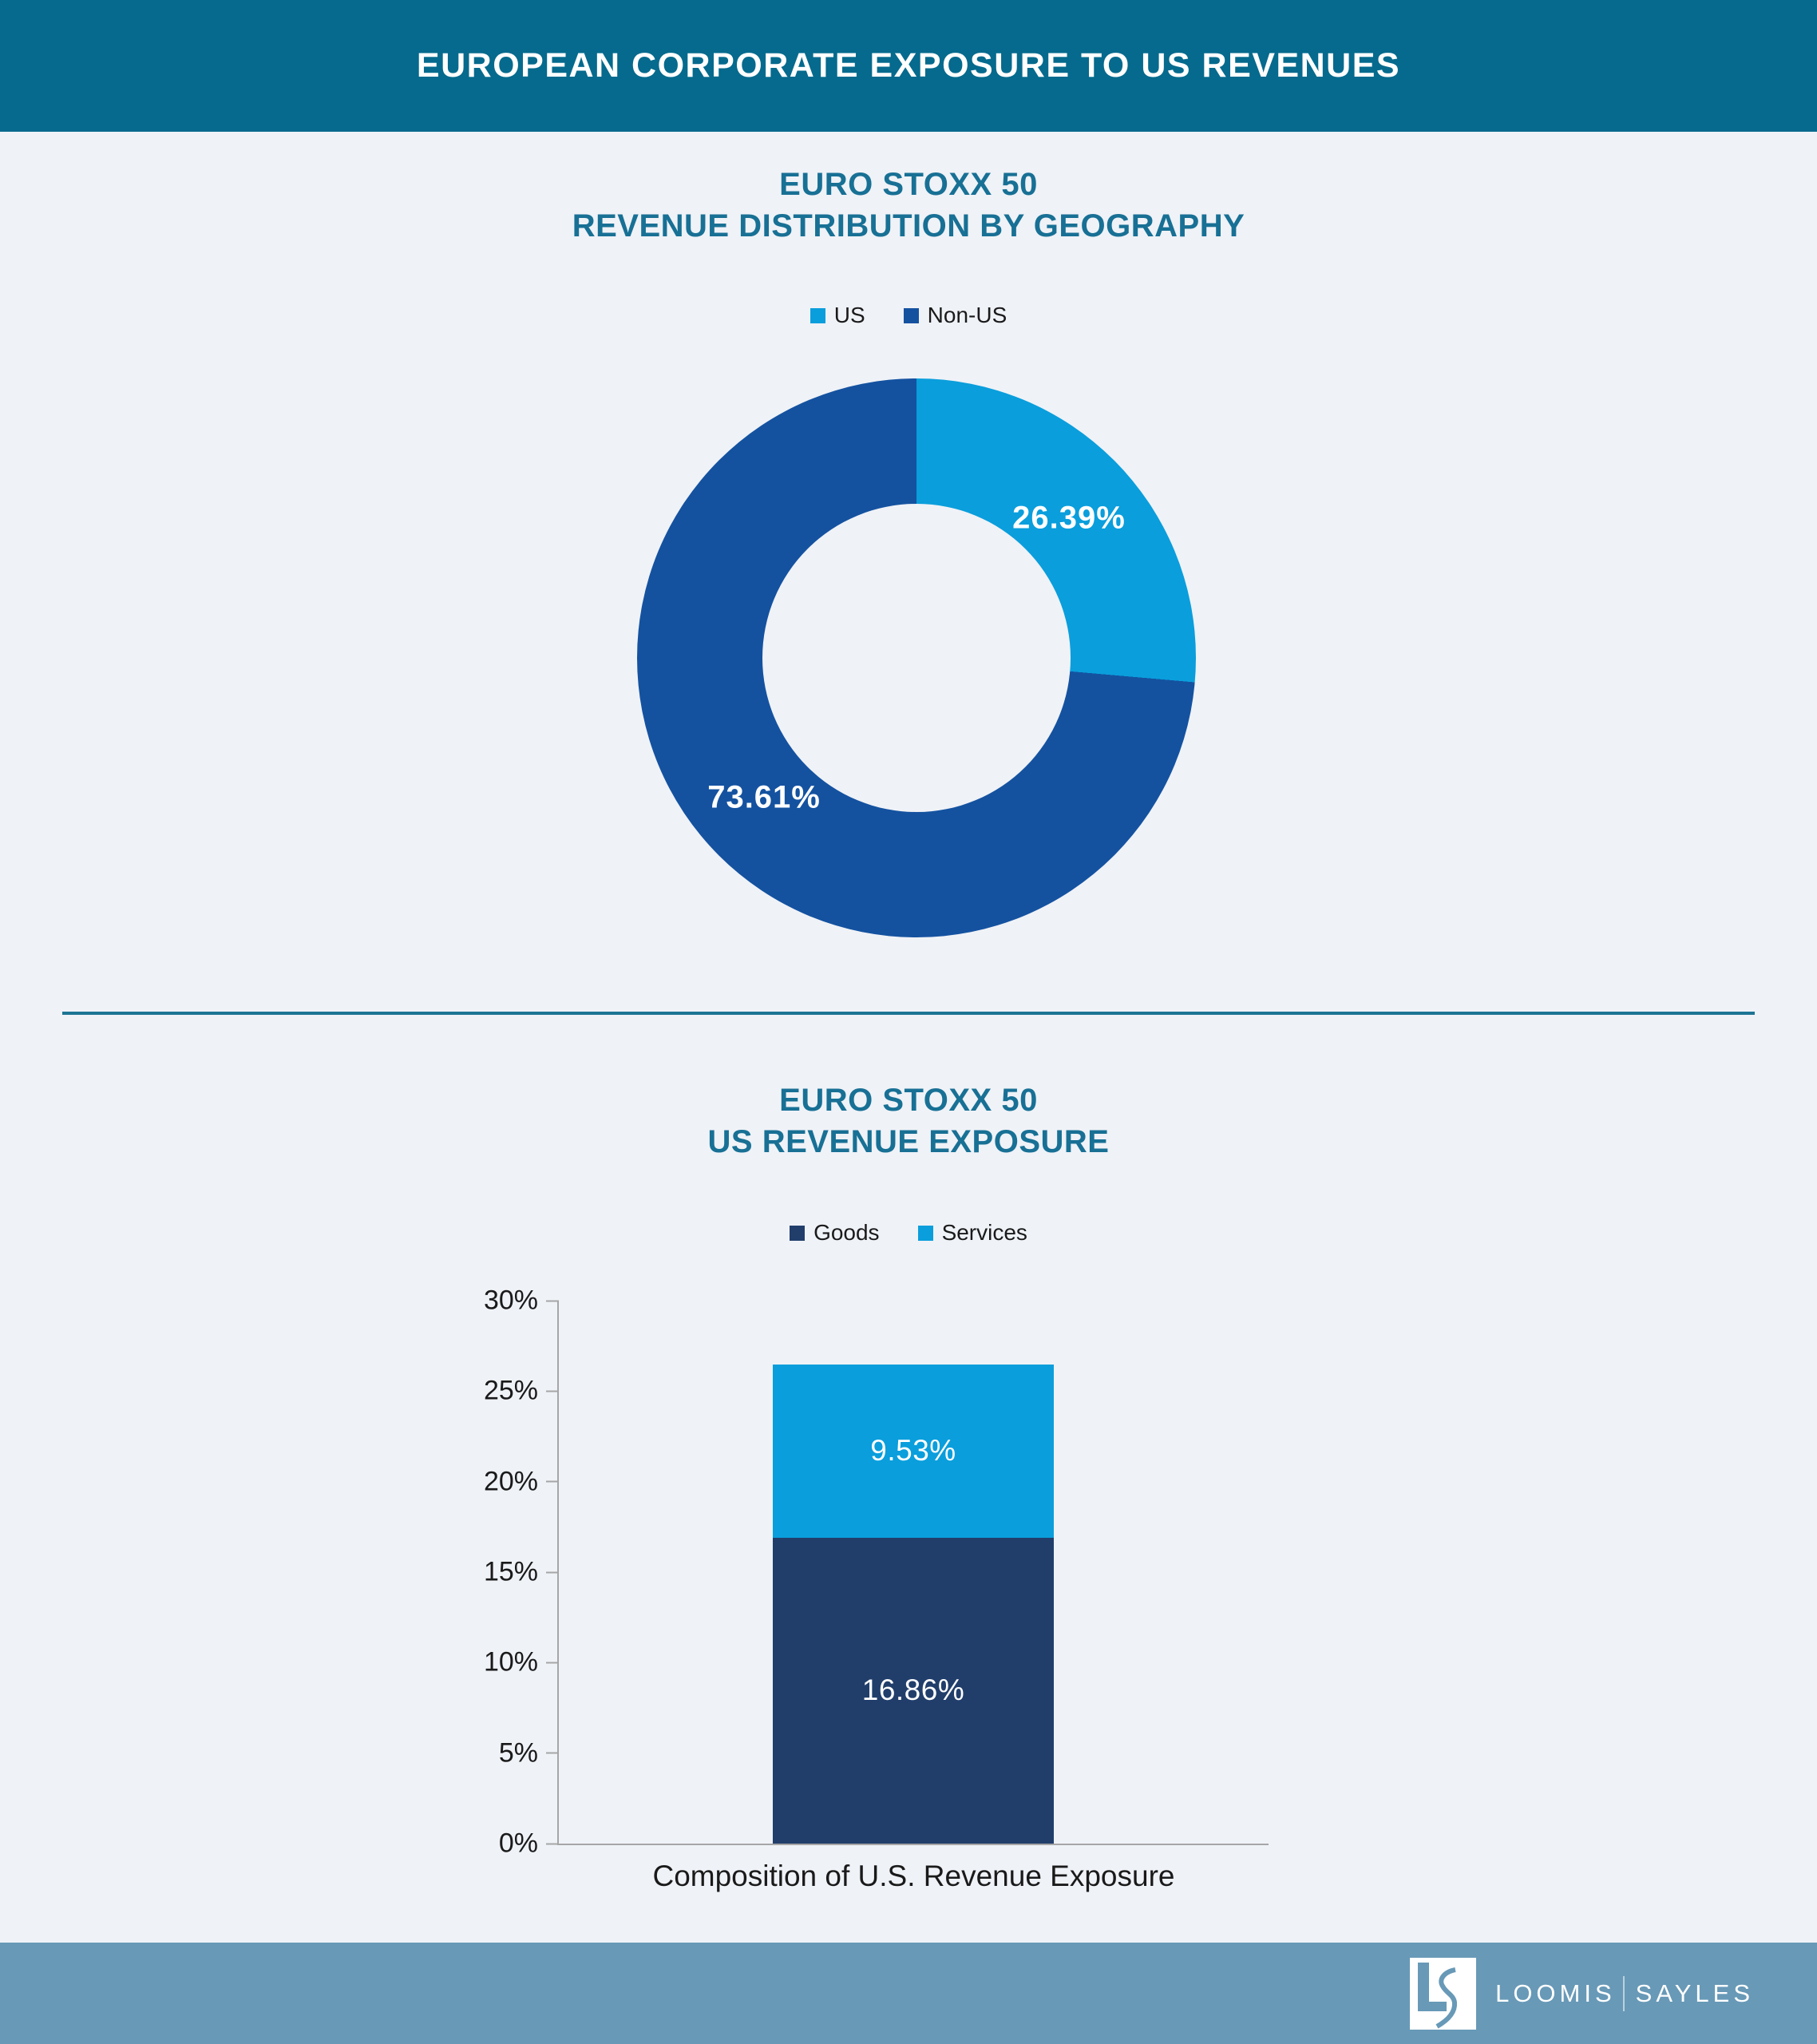 The width and height of the screenshot is (1817, 2044). I want to click on y-axis-tick-label: 15%, so click(511, 1571).